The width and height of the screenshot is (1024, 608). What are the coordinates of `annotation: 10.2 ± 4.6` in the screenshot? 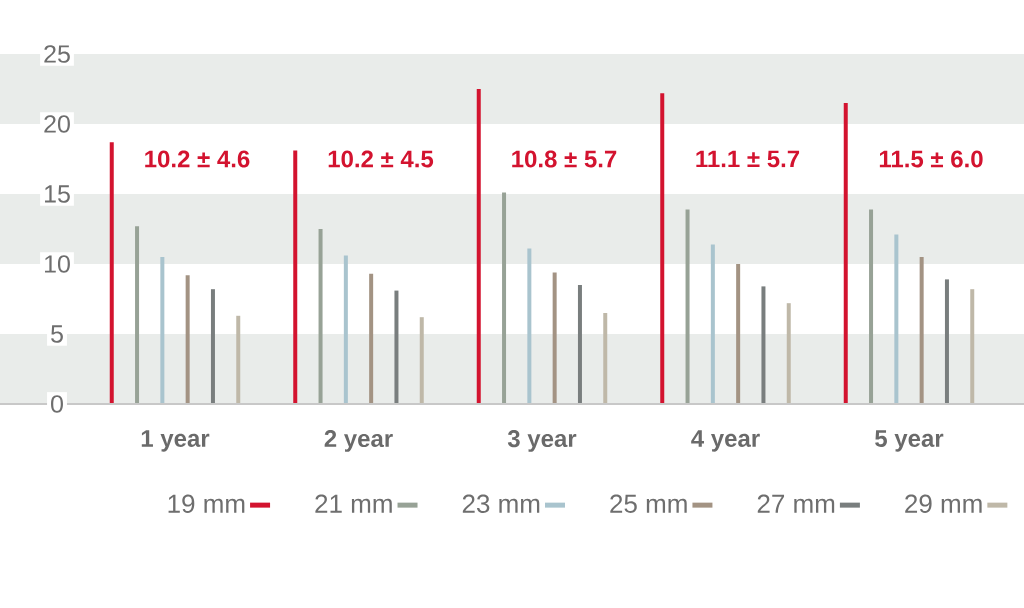 It's located at (197, 159).